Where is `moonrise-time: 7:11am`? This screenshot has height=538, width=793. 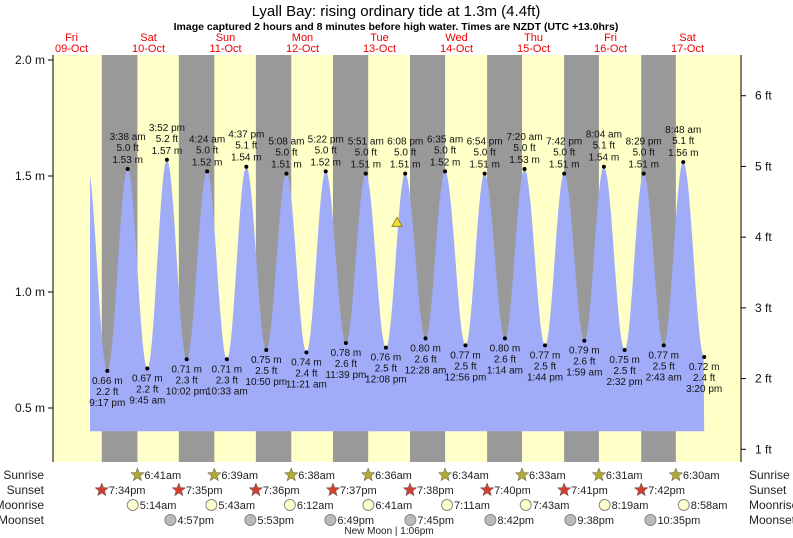 moonrise-time: 7:11am is located at coordinates (472, 506).